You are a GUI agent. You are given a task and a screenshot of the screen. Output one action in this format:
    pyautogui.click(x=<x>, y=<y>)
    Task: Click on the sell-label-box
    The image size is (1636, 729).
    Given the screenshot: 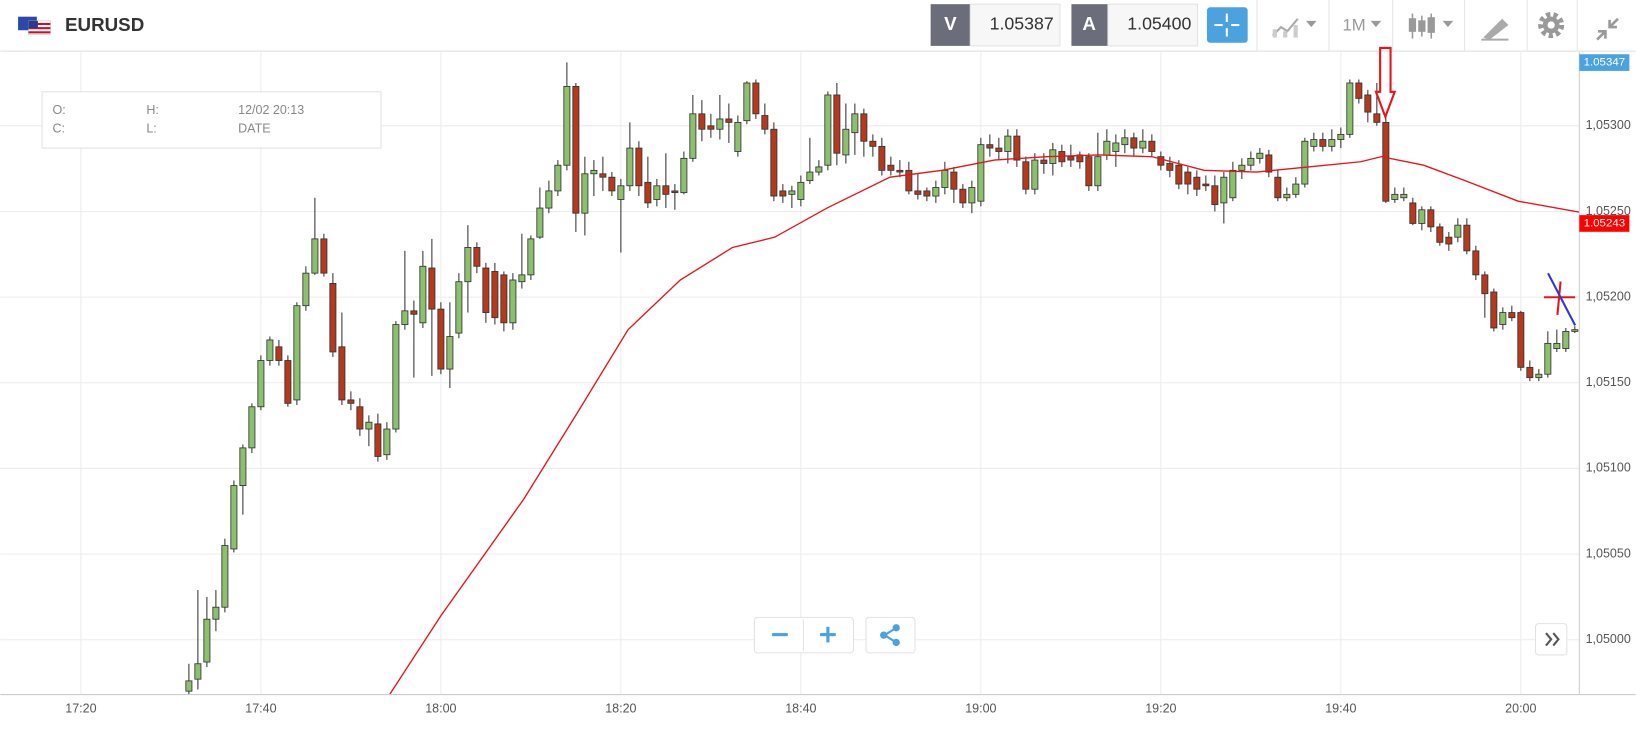 What is the action you would take?
    pyautogui.click(x=950, y=25)
    